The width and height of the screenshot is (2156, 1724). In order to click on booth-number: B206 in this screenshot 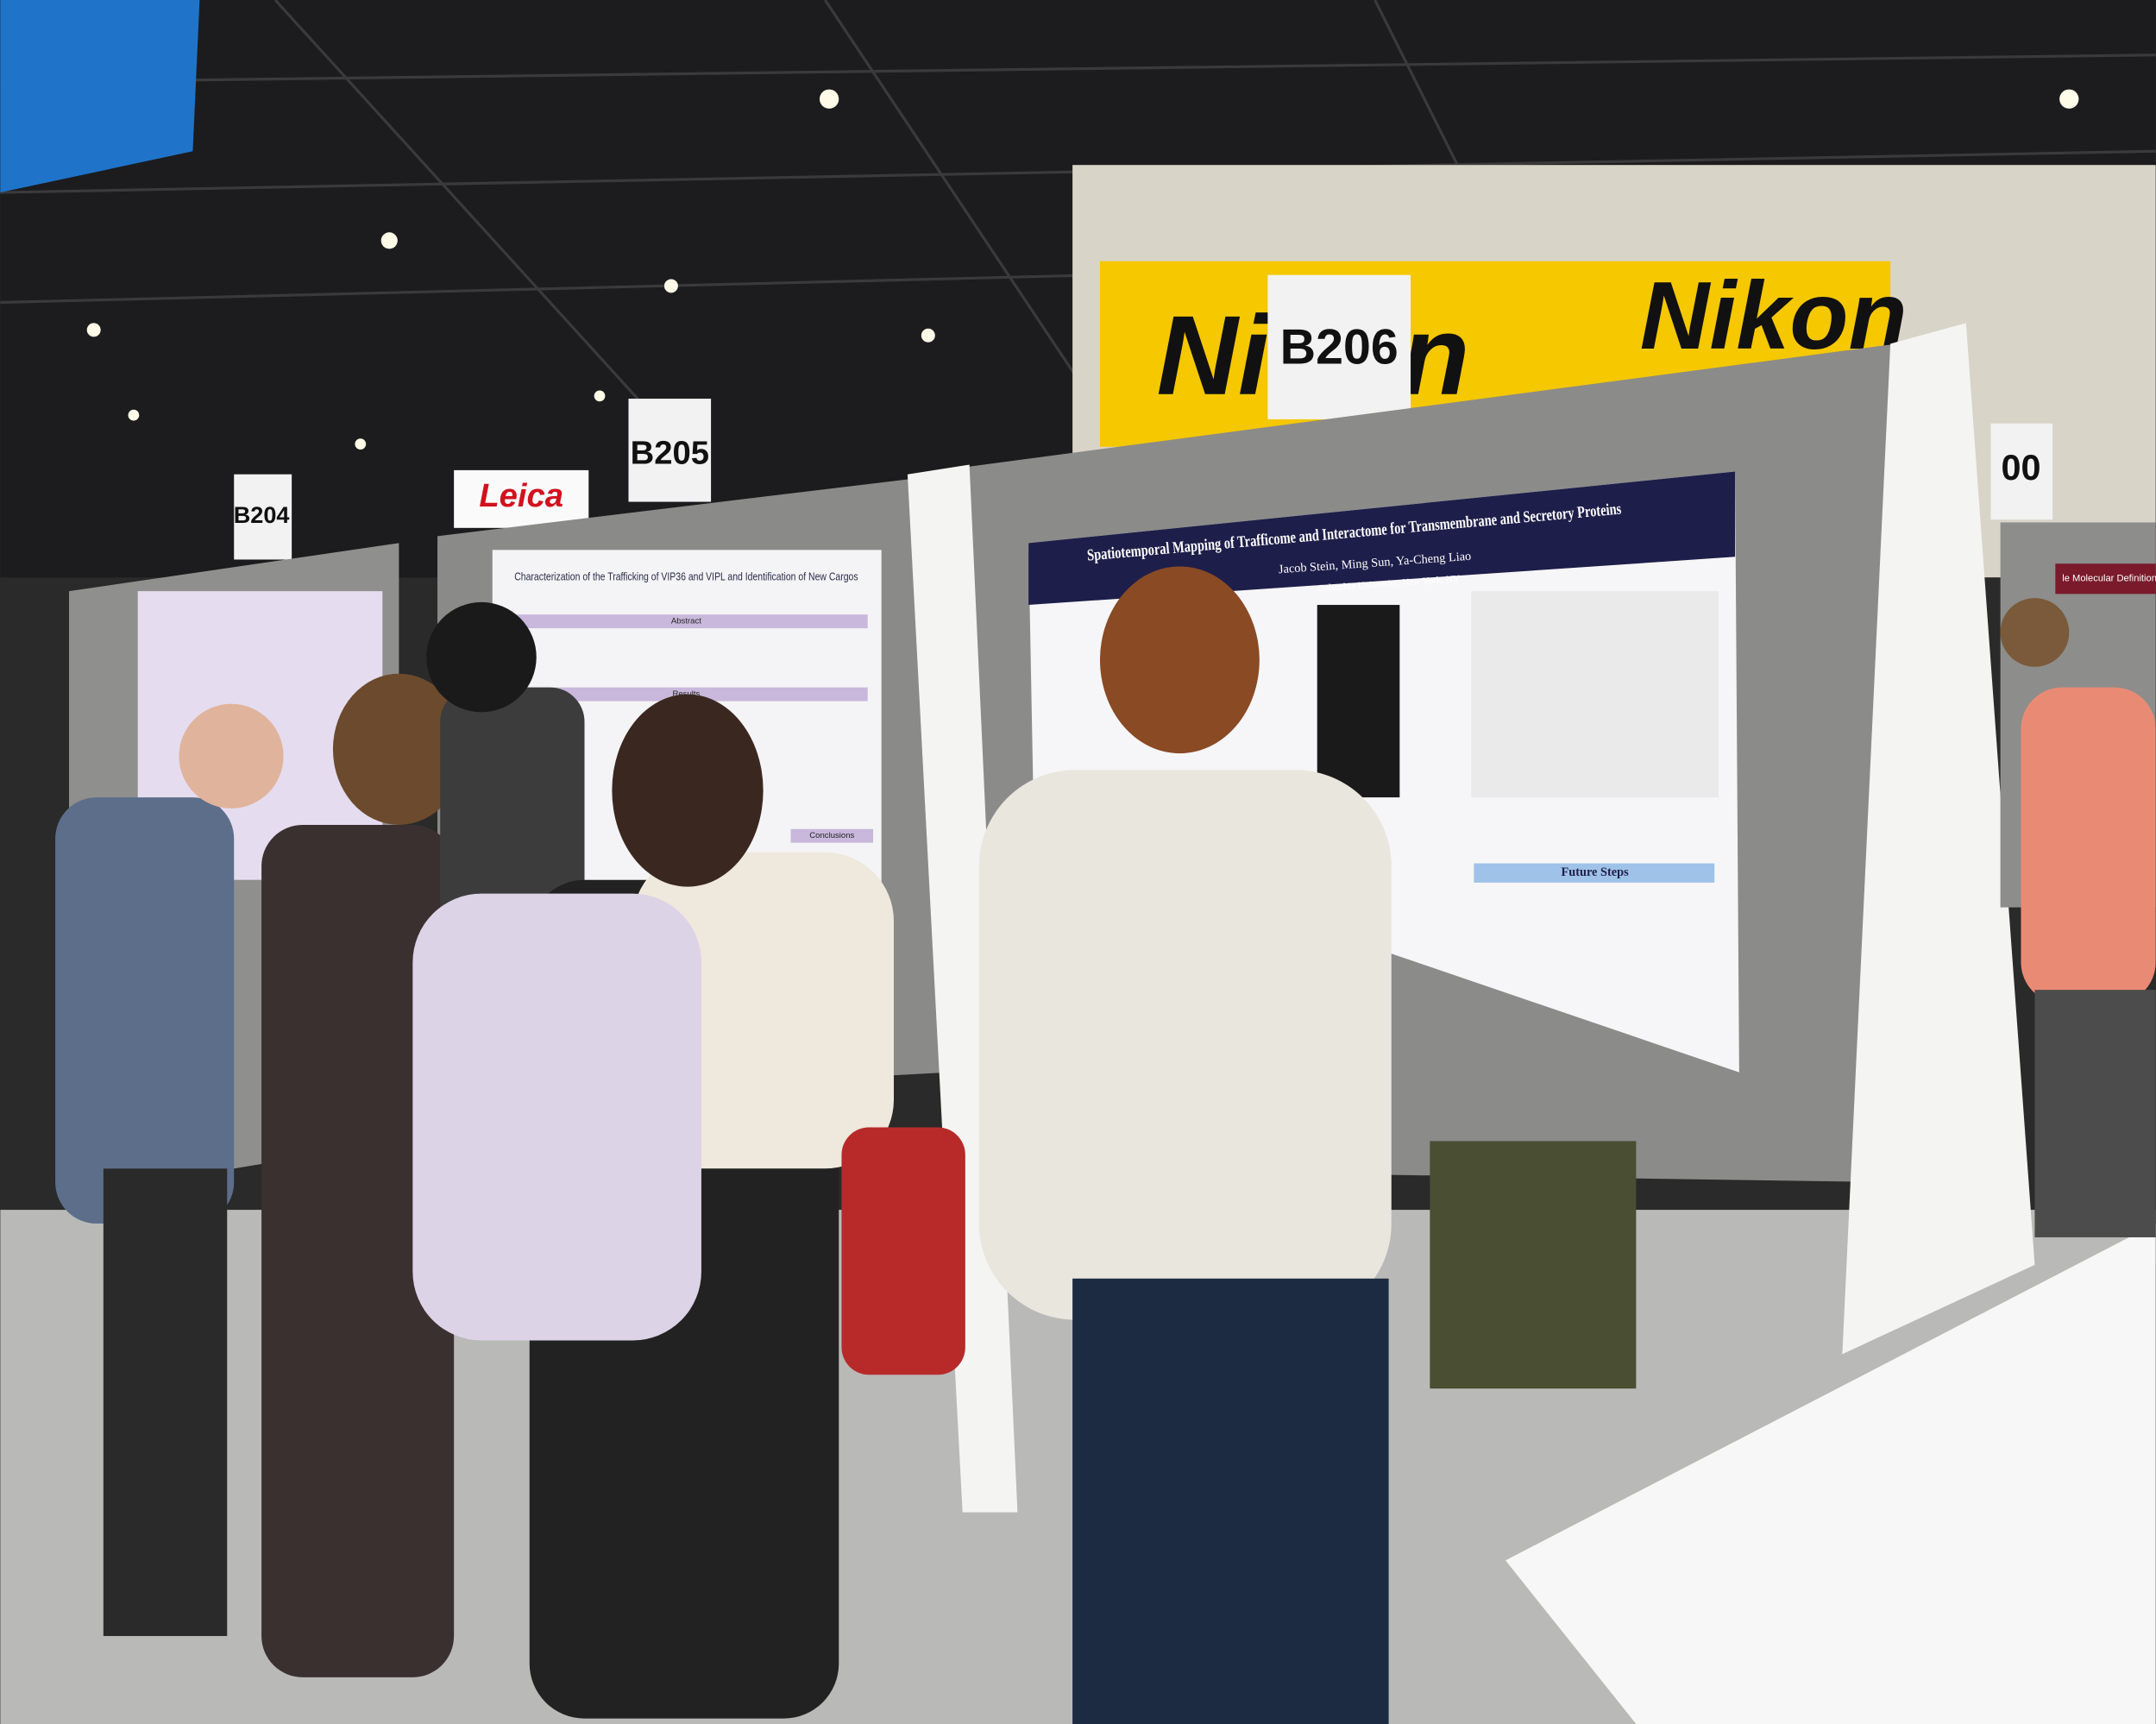, I will do `click(1339, 346)`.